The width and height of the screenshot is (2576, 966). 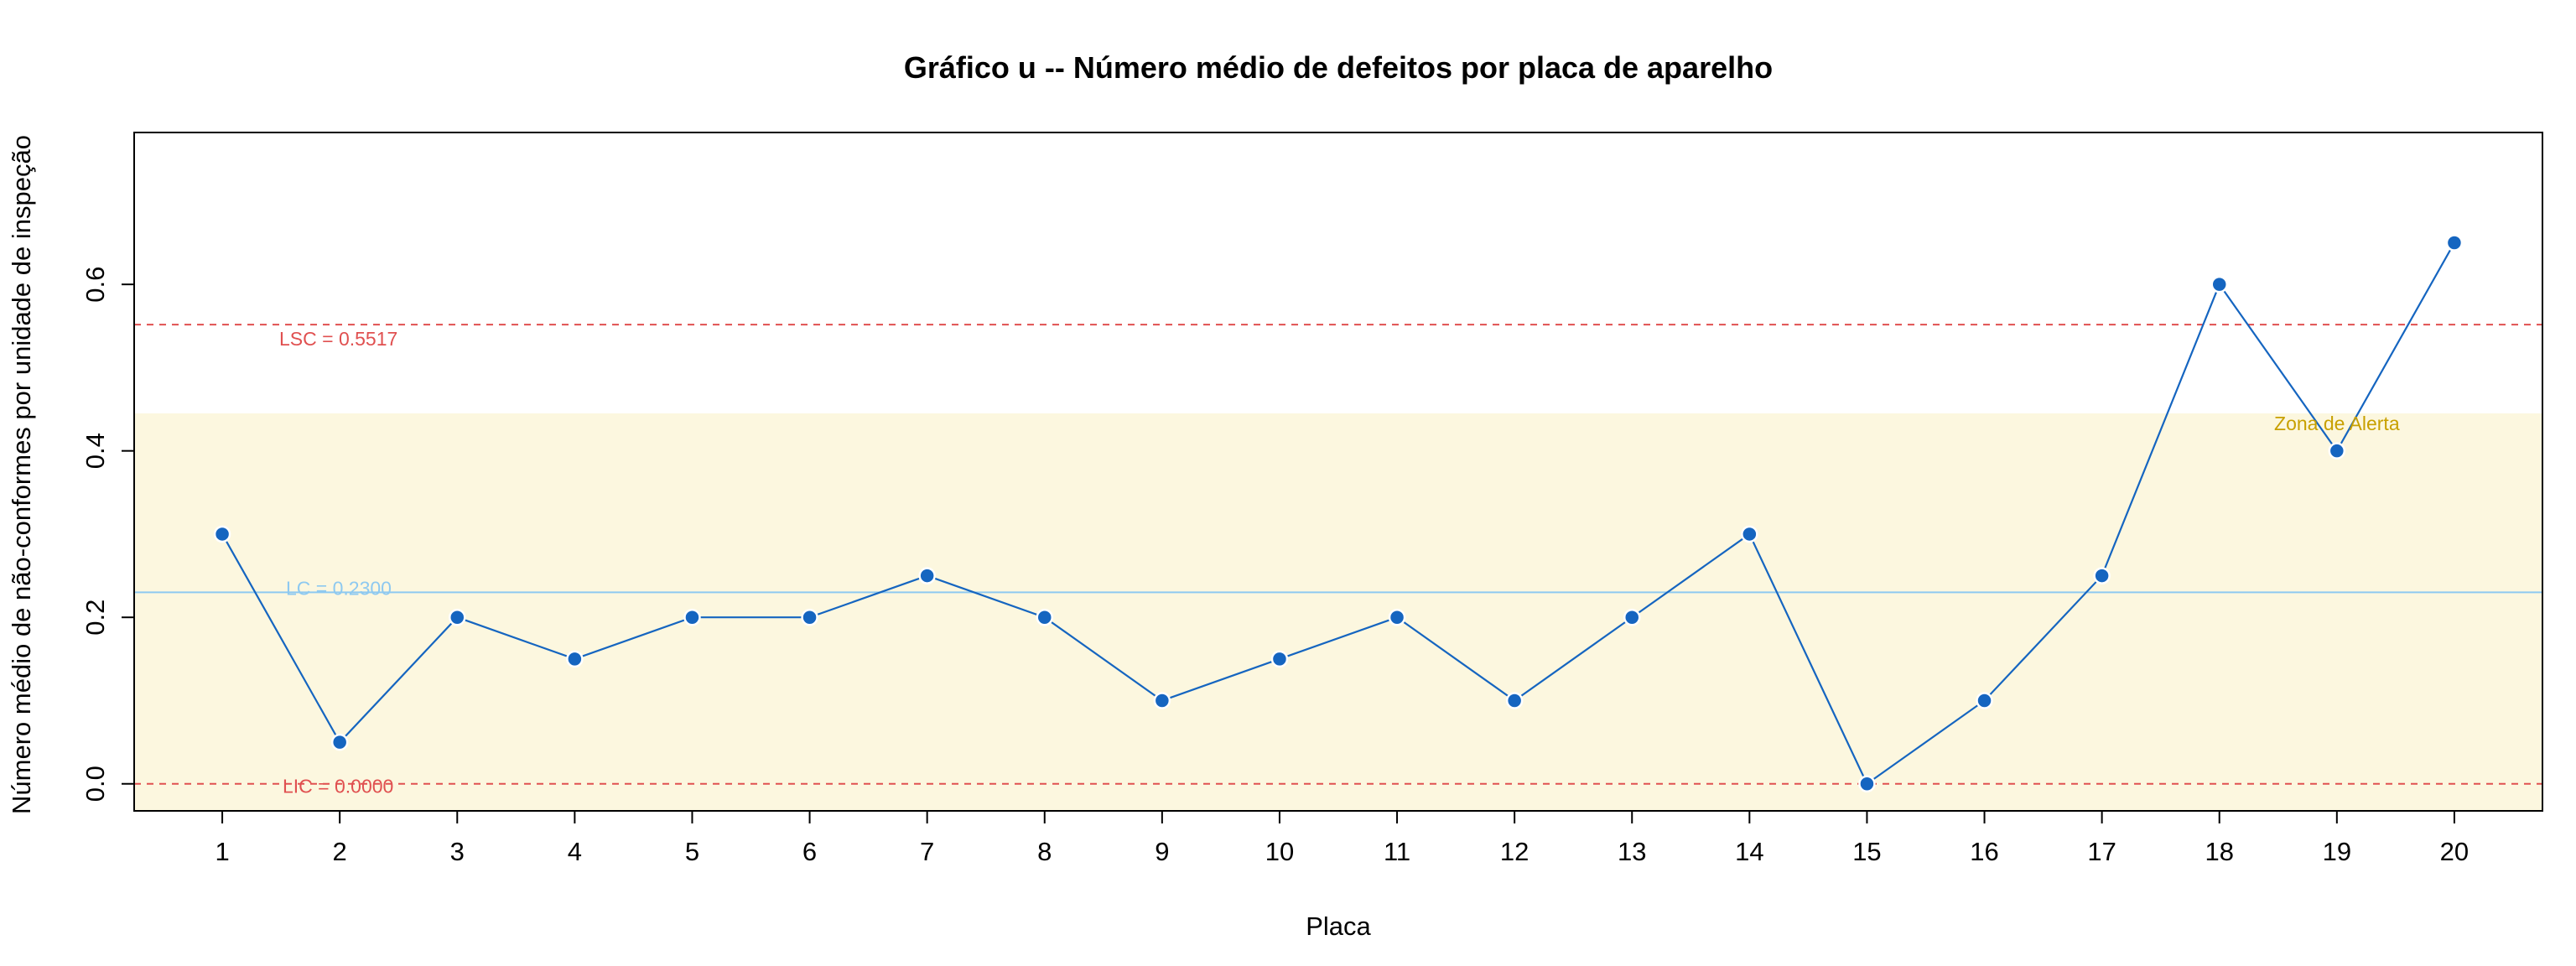 I want to click on x-tick-label: 8, so click(x=1044, y=851).